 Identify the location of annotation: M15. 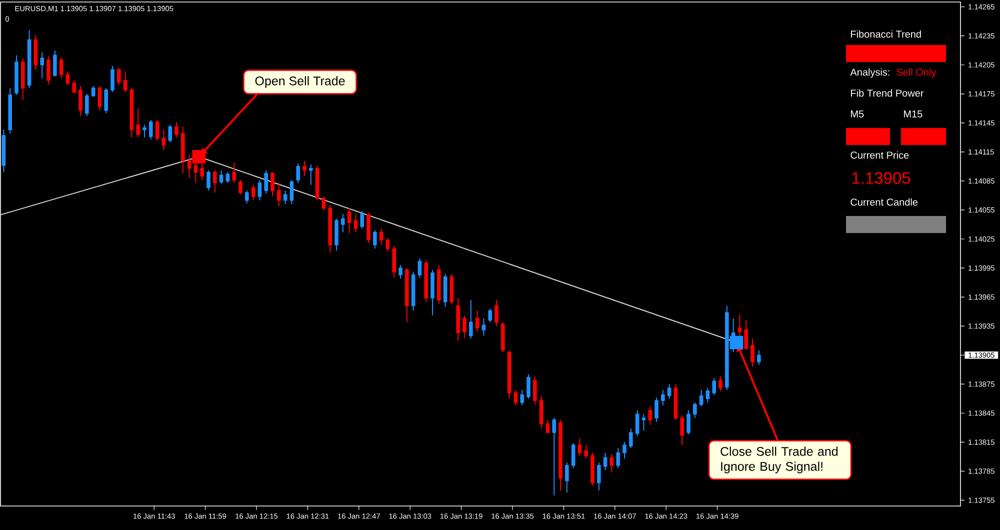
(913, 114).